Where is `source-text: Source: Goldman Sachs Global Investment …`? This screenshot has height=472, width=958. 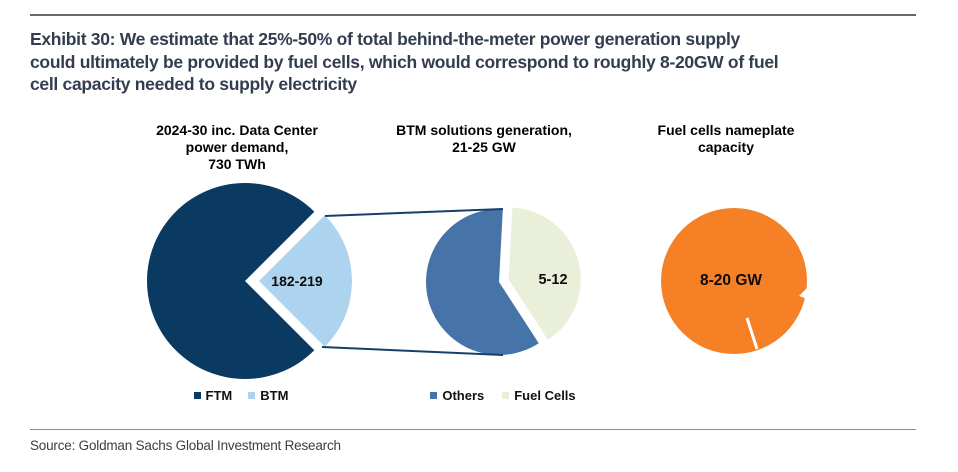 source-text: Source: Goldman Sachs Global Investment … is located at coordinates (185, 445).